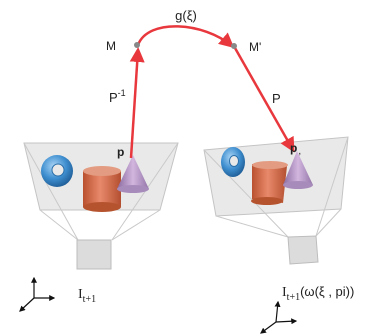 The image size is (389, 336). I want to click on arrow-p, so click(264, 100).